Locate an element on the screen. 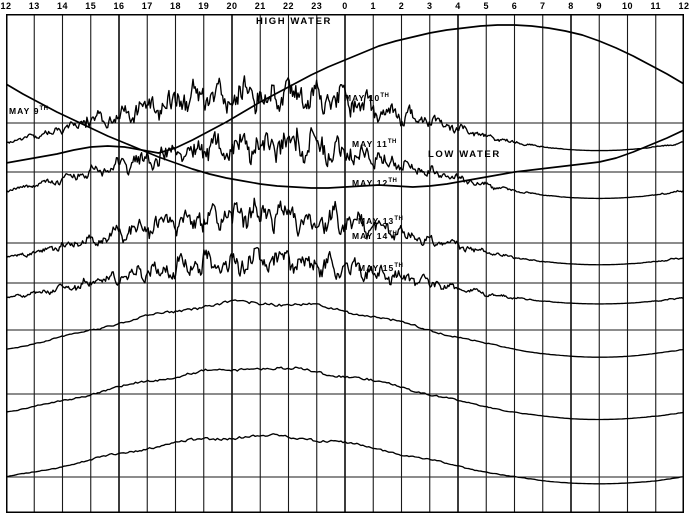 The image size is (692, 517). annotation-may-15-text: MAY 15 is located at coordinates (376, 267).